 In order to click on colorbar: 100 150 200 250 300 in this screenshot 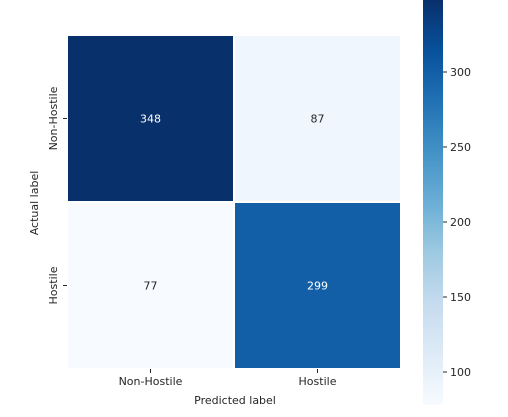, I will do `click(447, 202)`.